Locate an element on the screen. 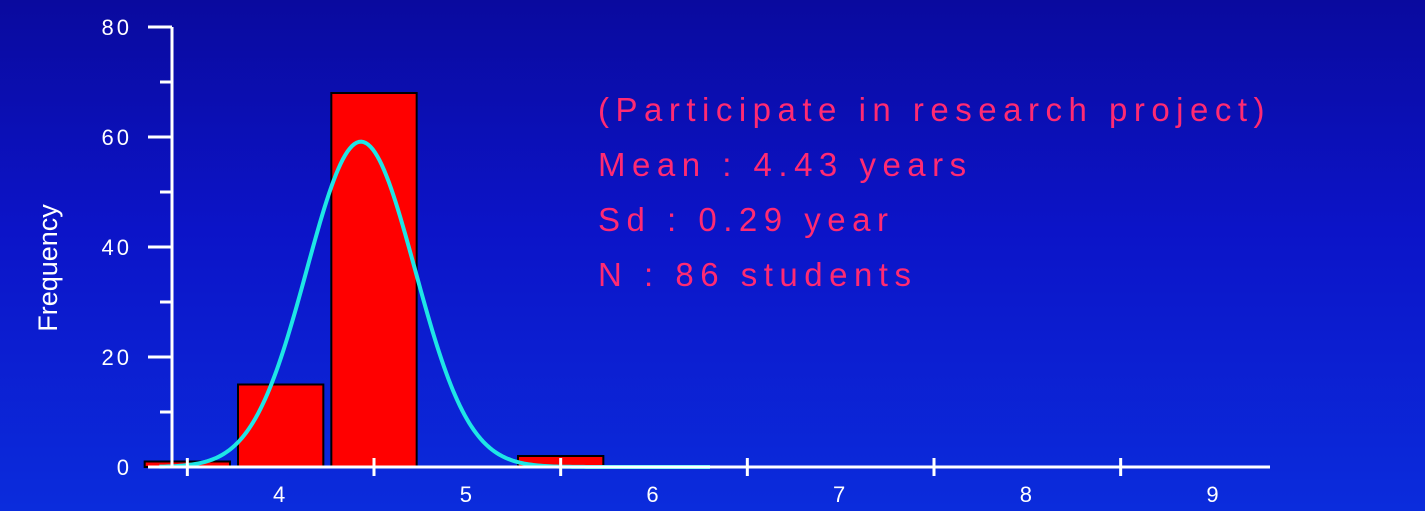  y-tick-label: 60 is located at coordinates (117, 137).